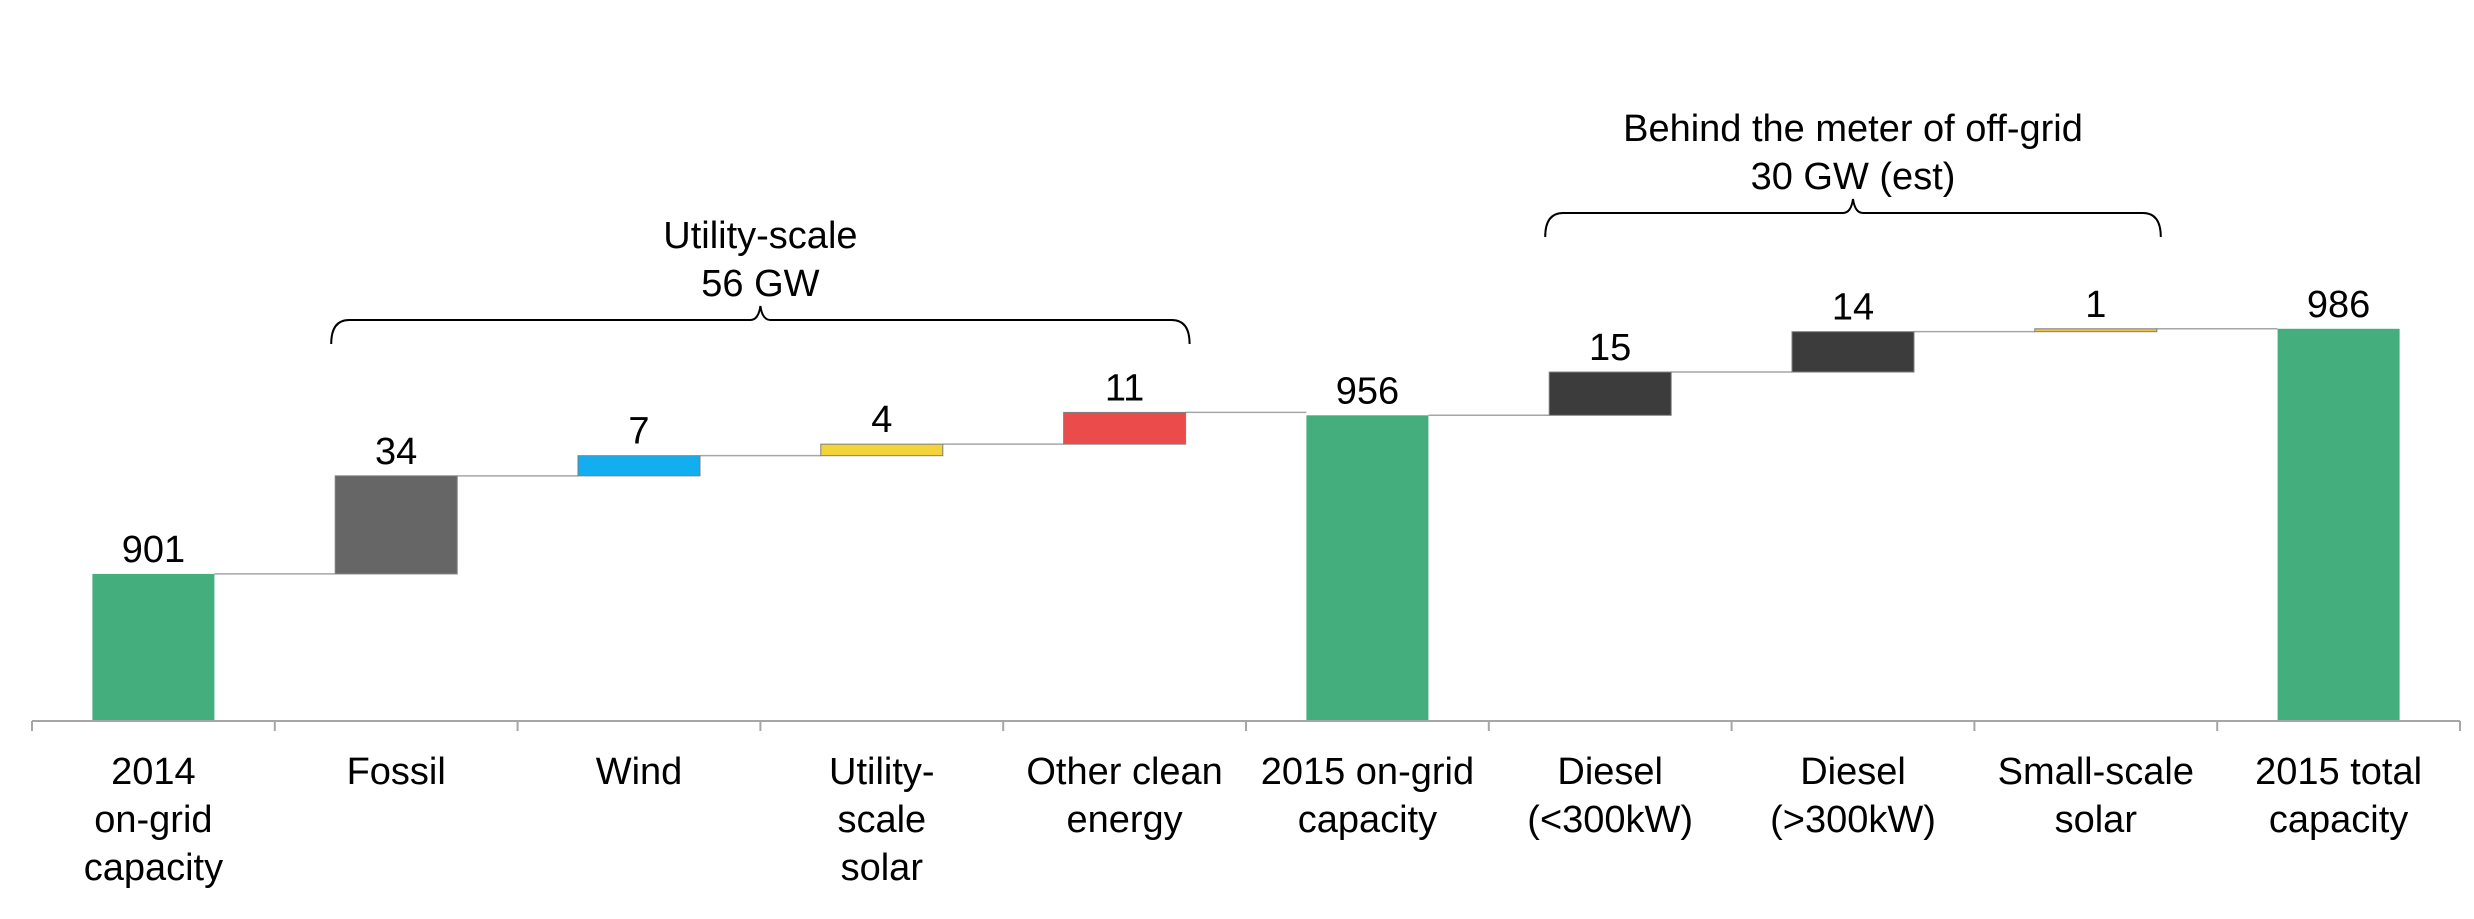 This screenshot has height=919, width=2474. I want to click on group-label: Behind the meter of off-grid 30 GW (est), so click(1853, 153).